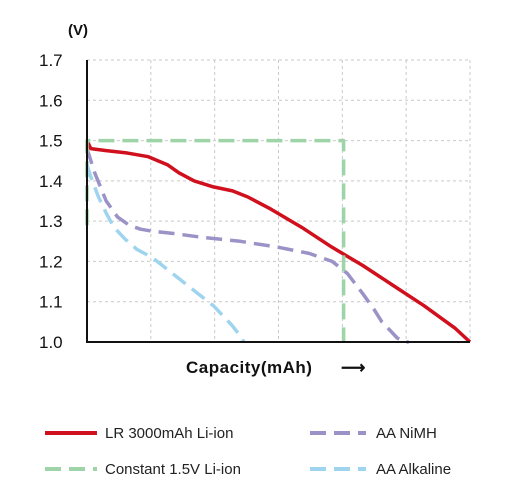 This screenshot has height=500, width=528. What do you see at coordinates (173, 469) in the screenshot?
I see `legend-label-constant: Constant 1.5V Li-ion` at bounding box center [173, 469].